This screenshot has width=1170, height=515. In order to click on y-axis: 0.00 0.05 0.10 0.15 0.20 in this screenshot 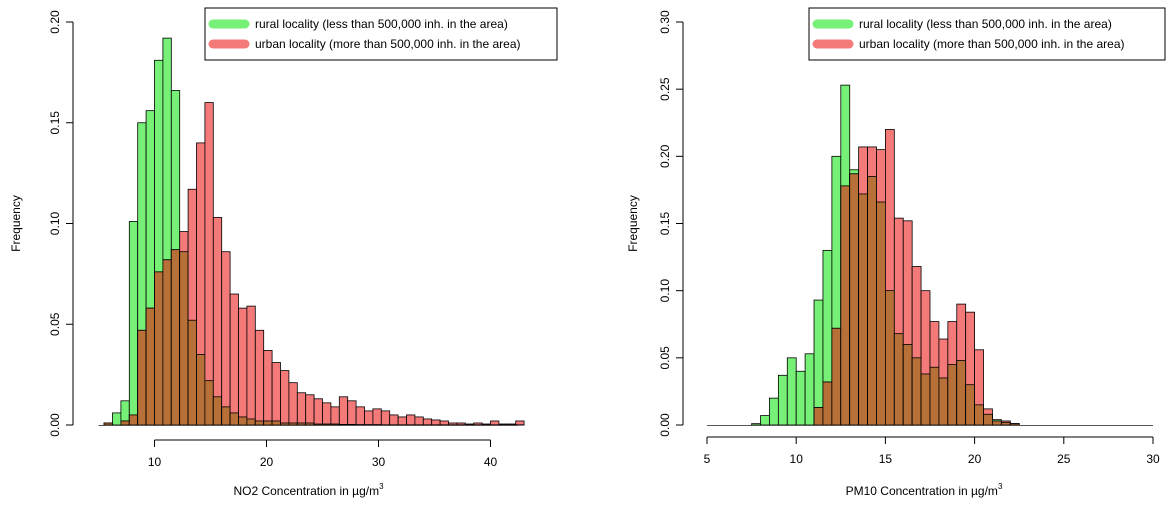, I will do `click(60, 223)`.